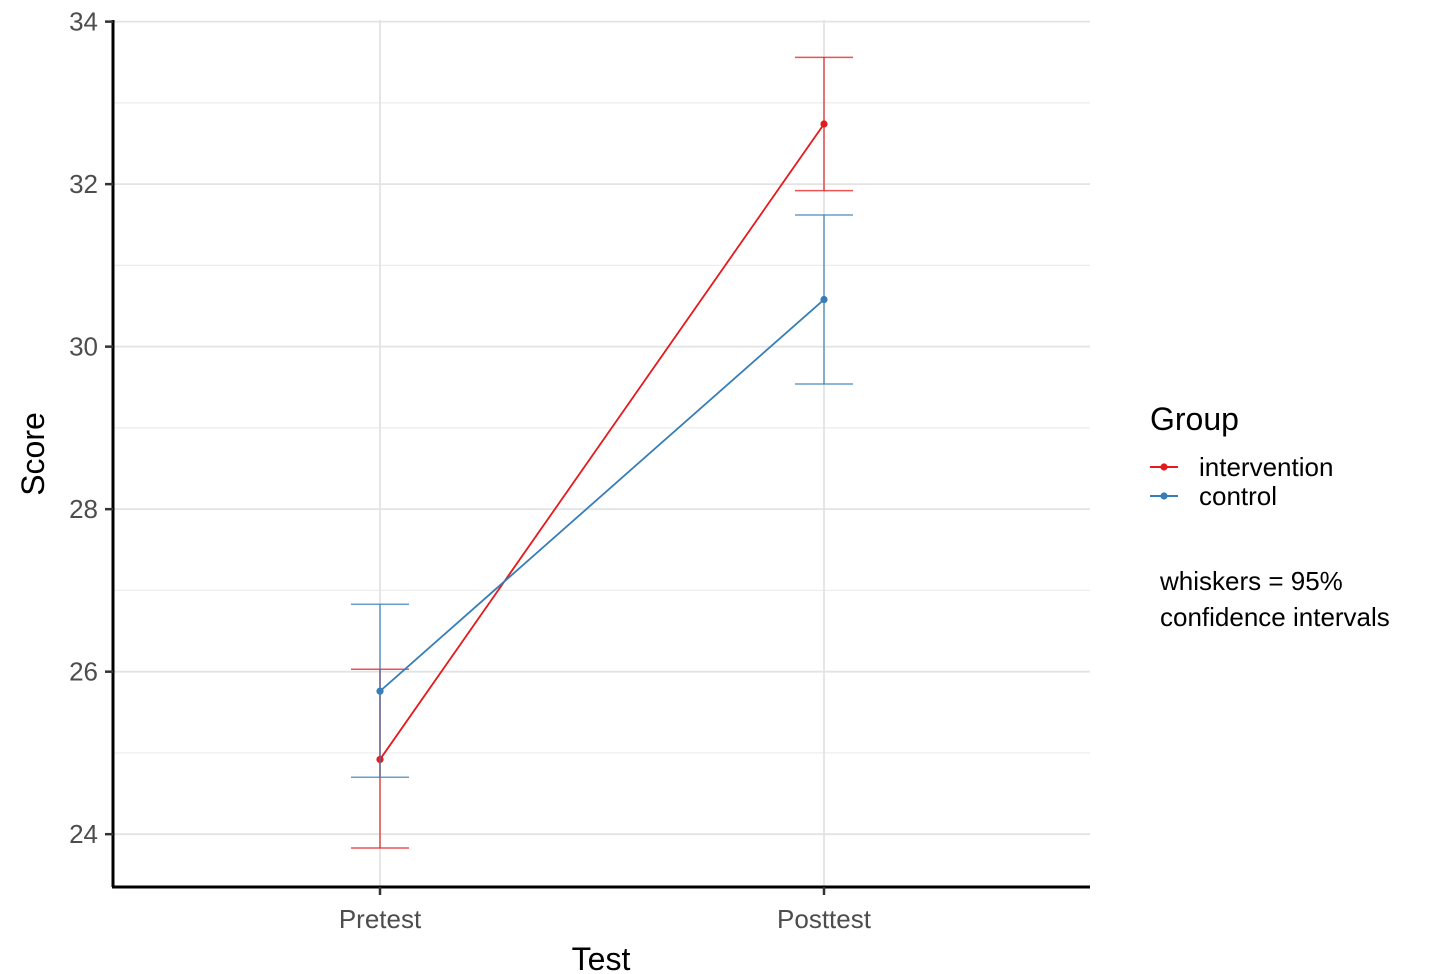 The height and width of the screenshot is (974, 1447). Describe the element at coordinates (83, 509) in the screenshot. I see `y-tick-label: 28` at that location.